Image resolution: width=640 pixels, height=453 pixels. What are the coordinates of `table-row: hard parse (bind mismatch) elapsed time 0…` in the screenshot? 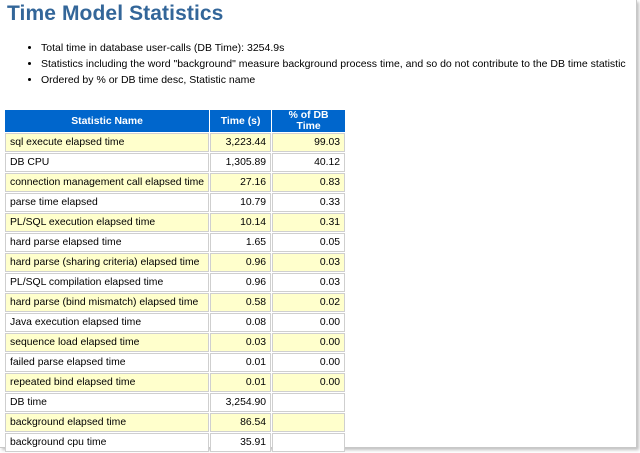 It's located at (175, 302).